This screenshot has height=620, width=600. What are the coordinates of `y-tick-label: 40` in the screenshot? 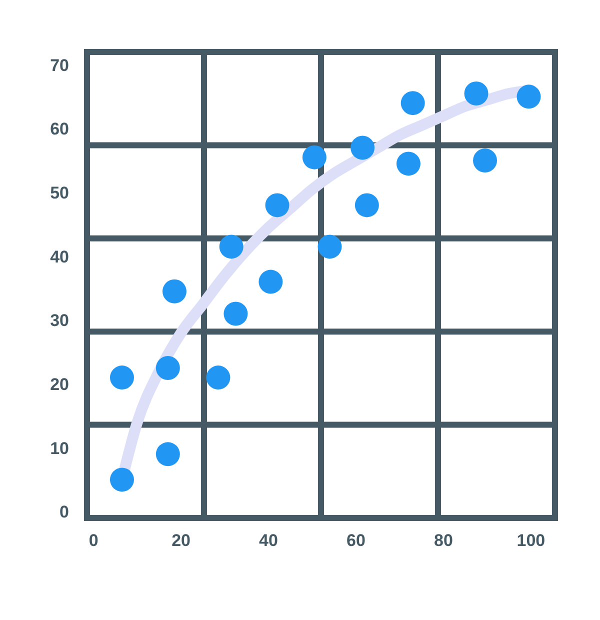 It's located at (59, 256).